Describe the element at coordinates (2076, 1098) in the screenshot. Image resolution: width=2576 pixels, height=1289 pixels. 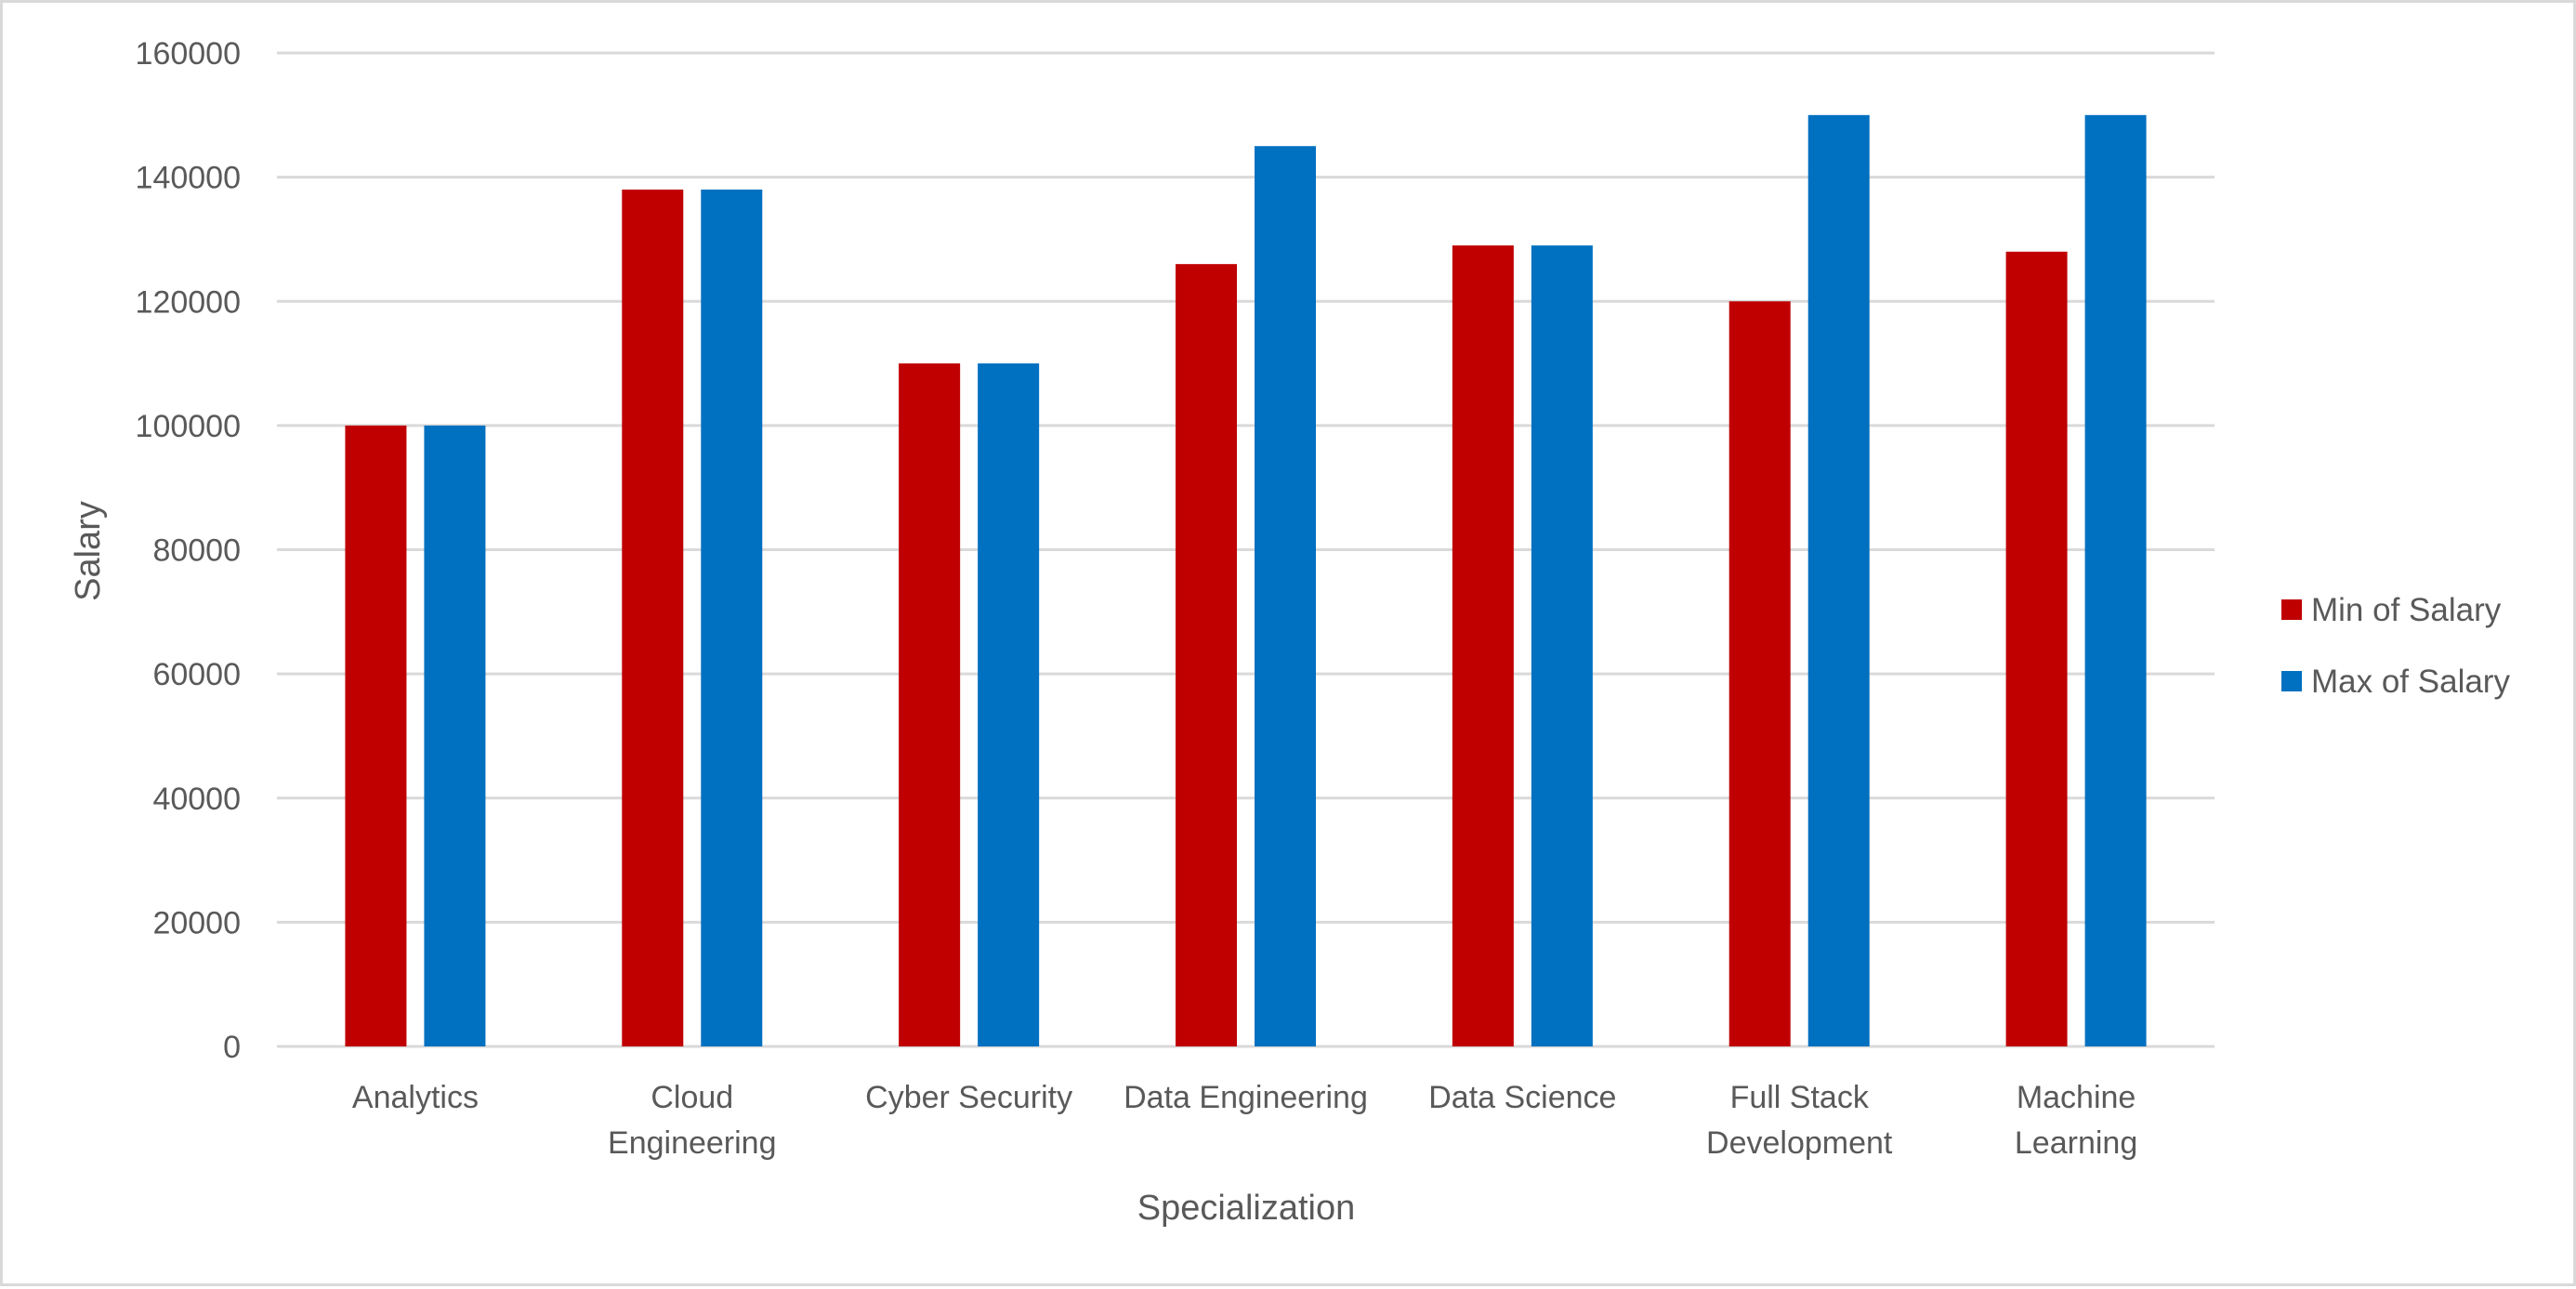
I see `x-tick-label-line: Machine` at that location.